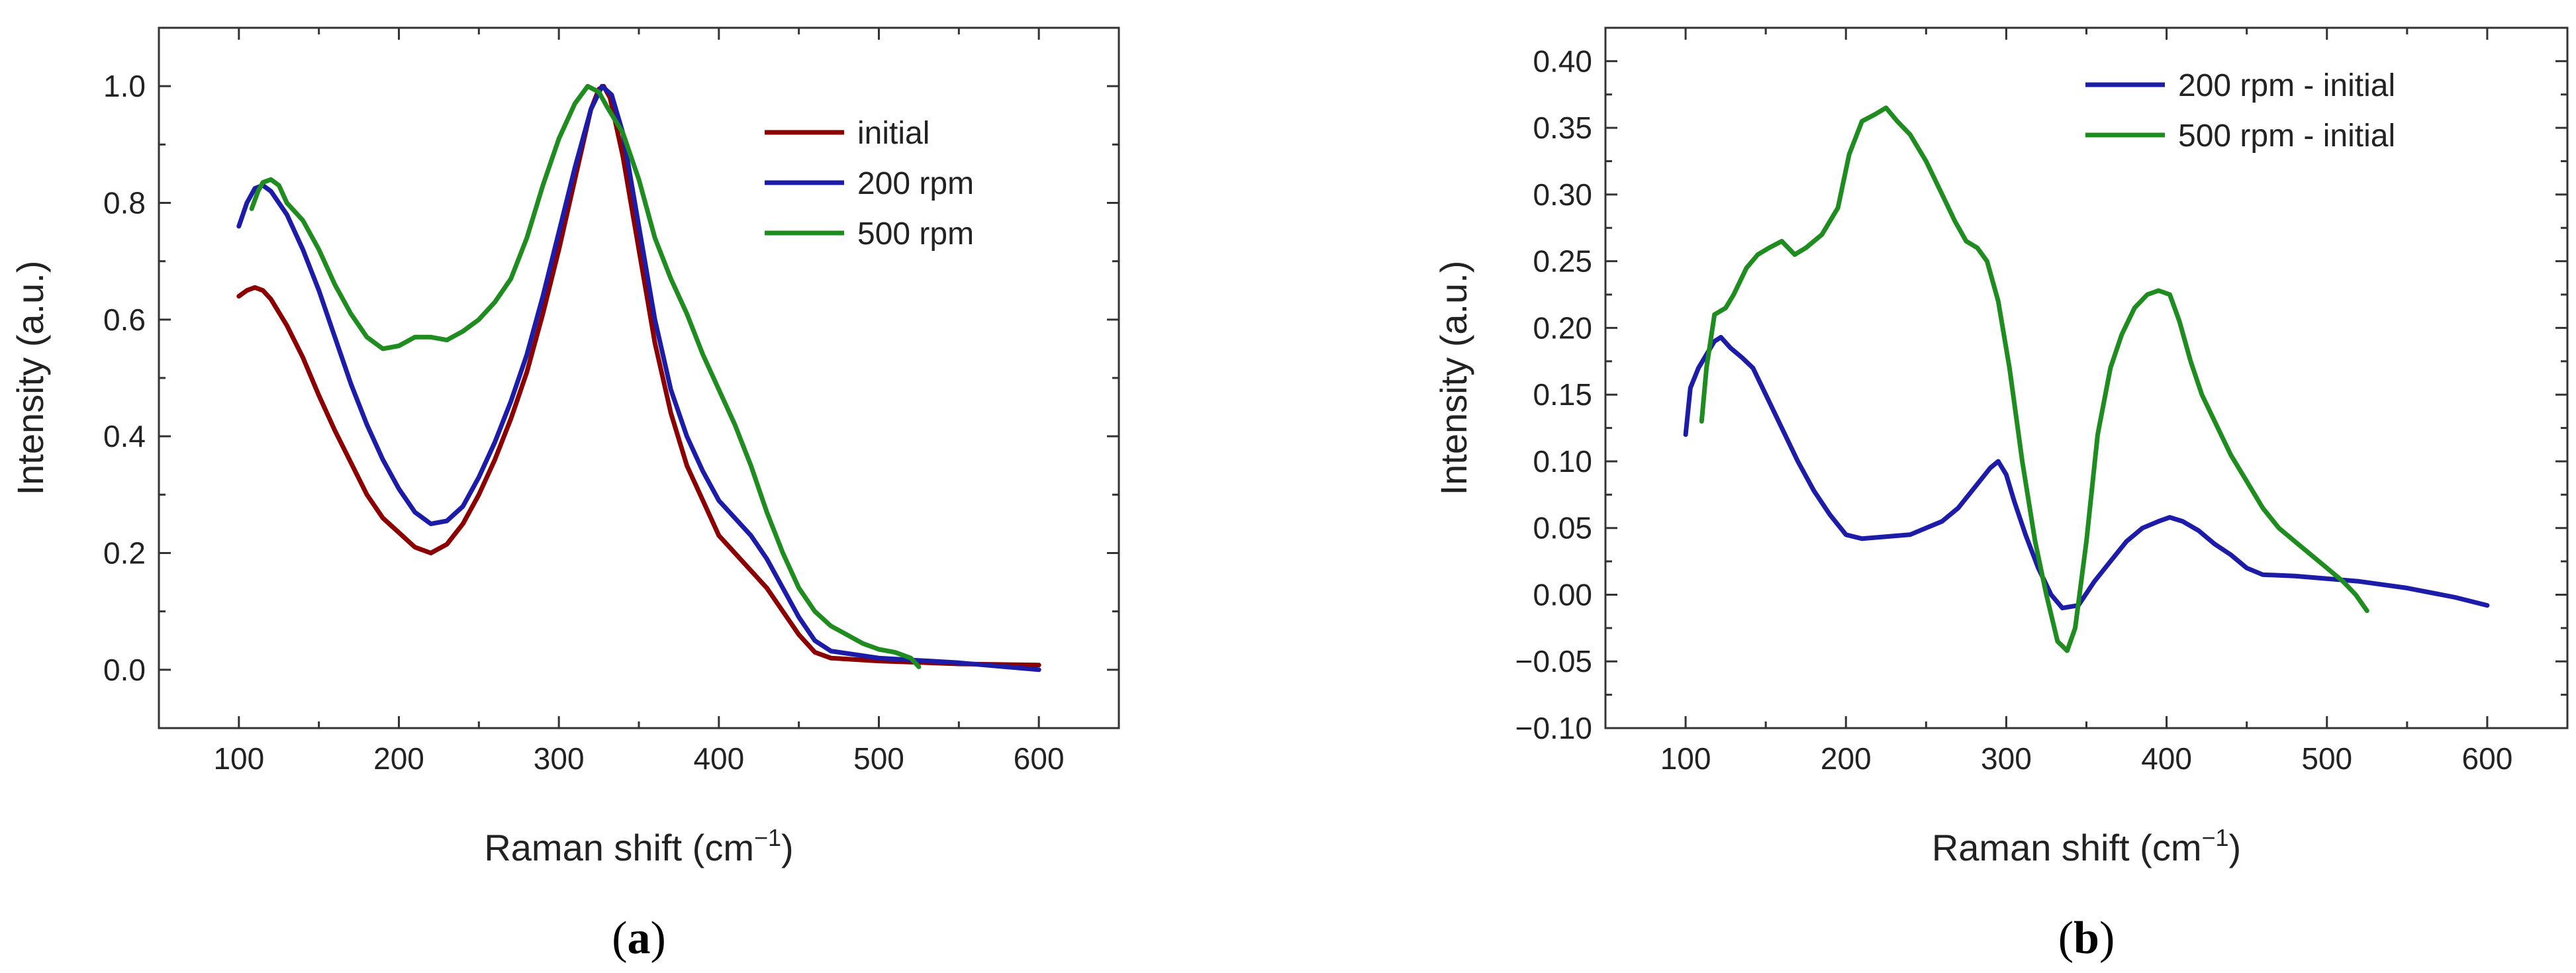 This screenshot has width=2576, height=973. I want to click on y-tick-label: 0.05, so click(1562, 528).